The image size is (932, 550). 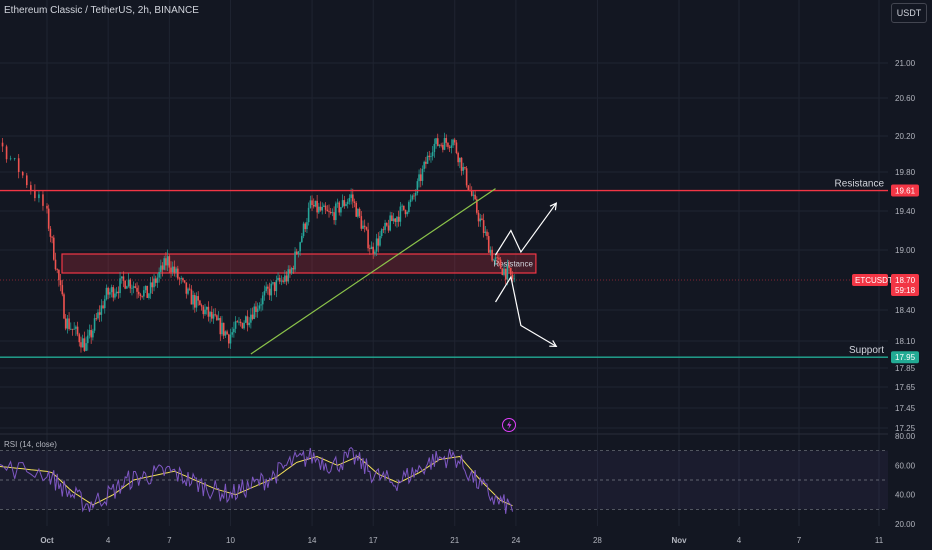 What do you see at coordinates (909, 13) in the screenshot?
I see `currency-selector: USDT` at bounding box center [909, 13].